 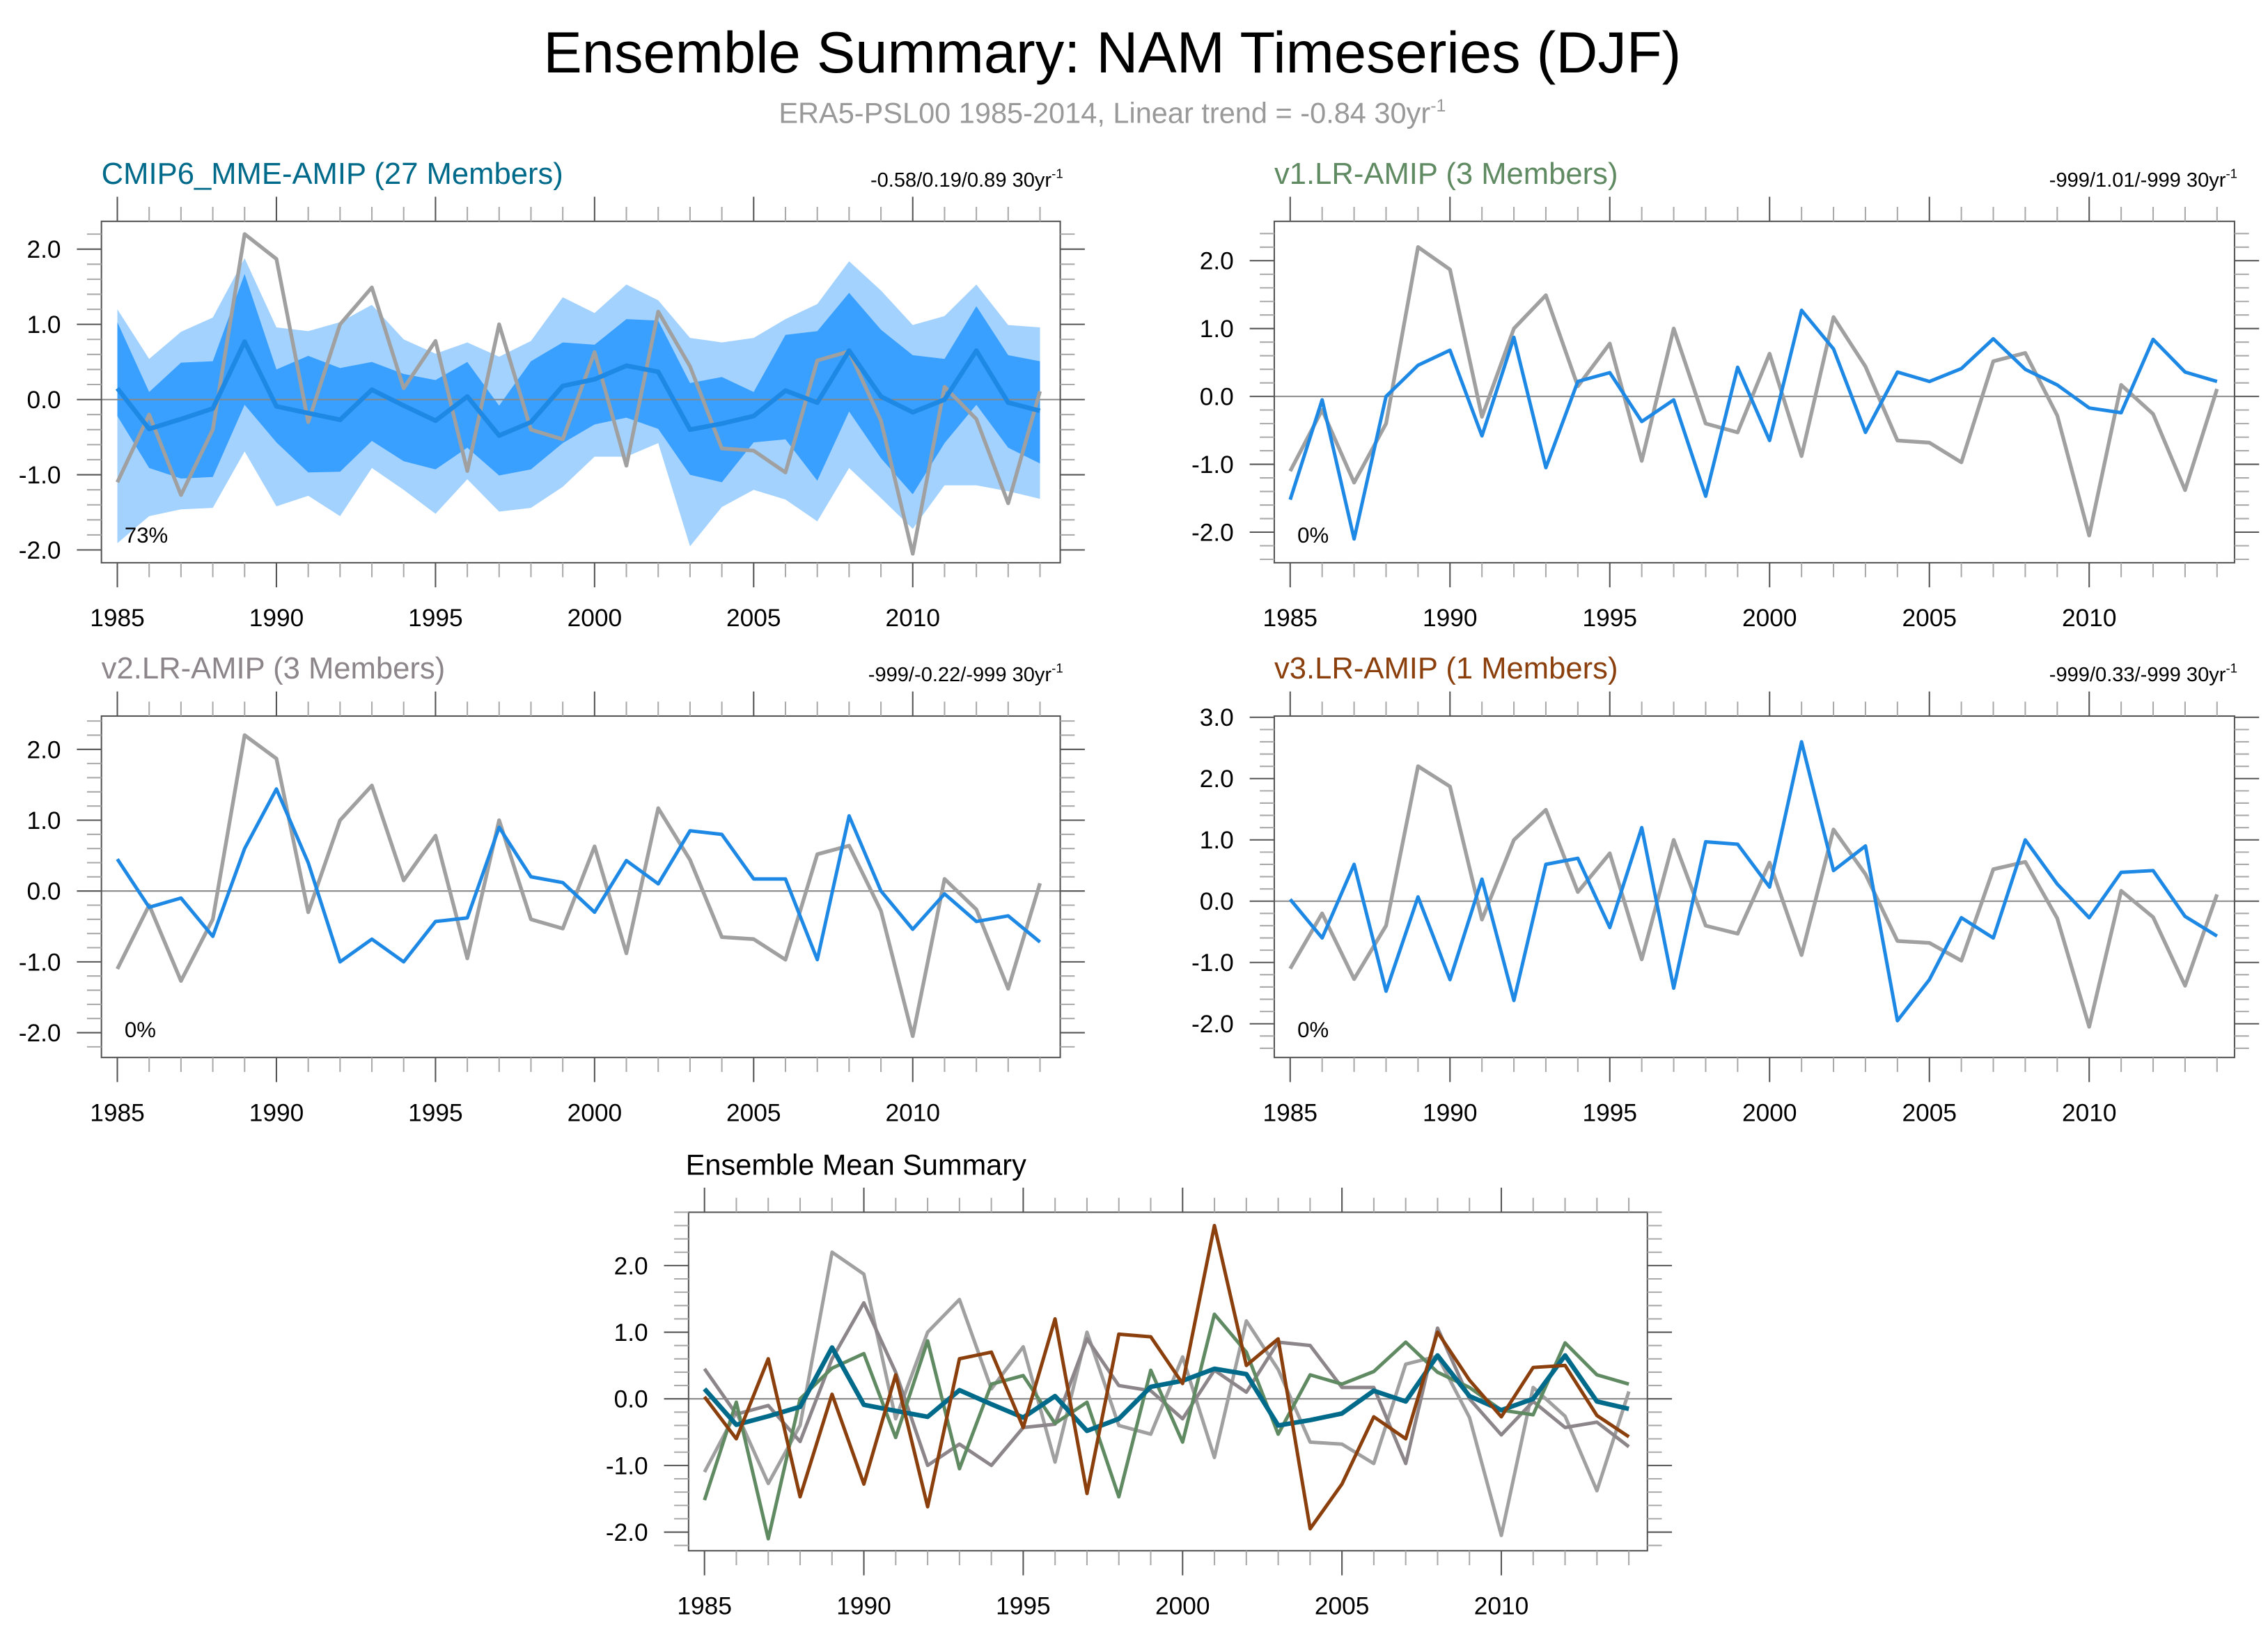 I want to click on panel-title: v3.LR-AMIP (1 Members), so click(x=1446, y=668).